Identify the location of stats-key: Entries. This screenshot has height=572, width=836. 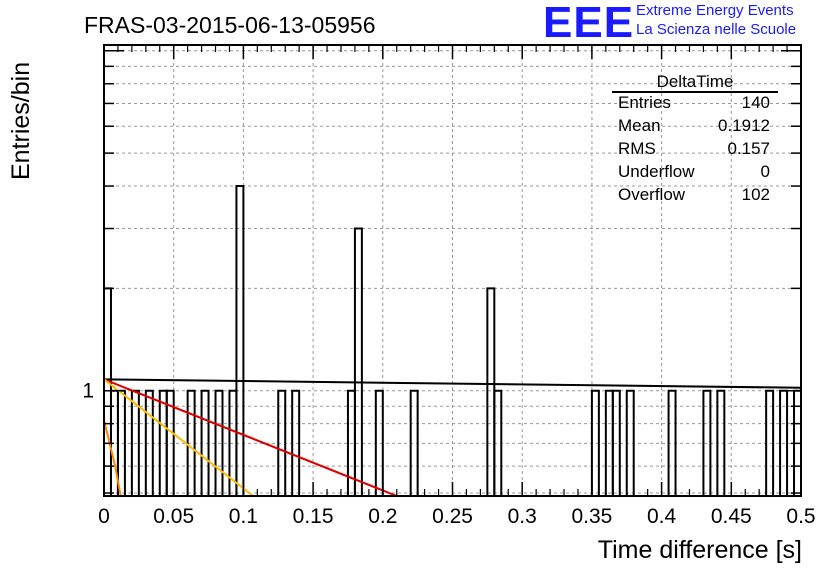
(644, 102).